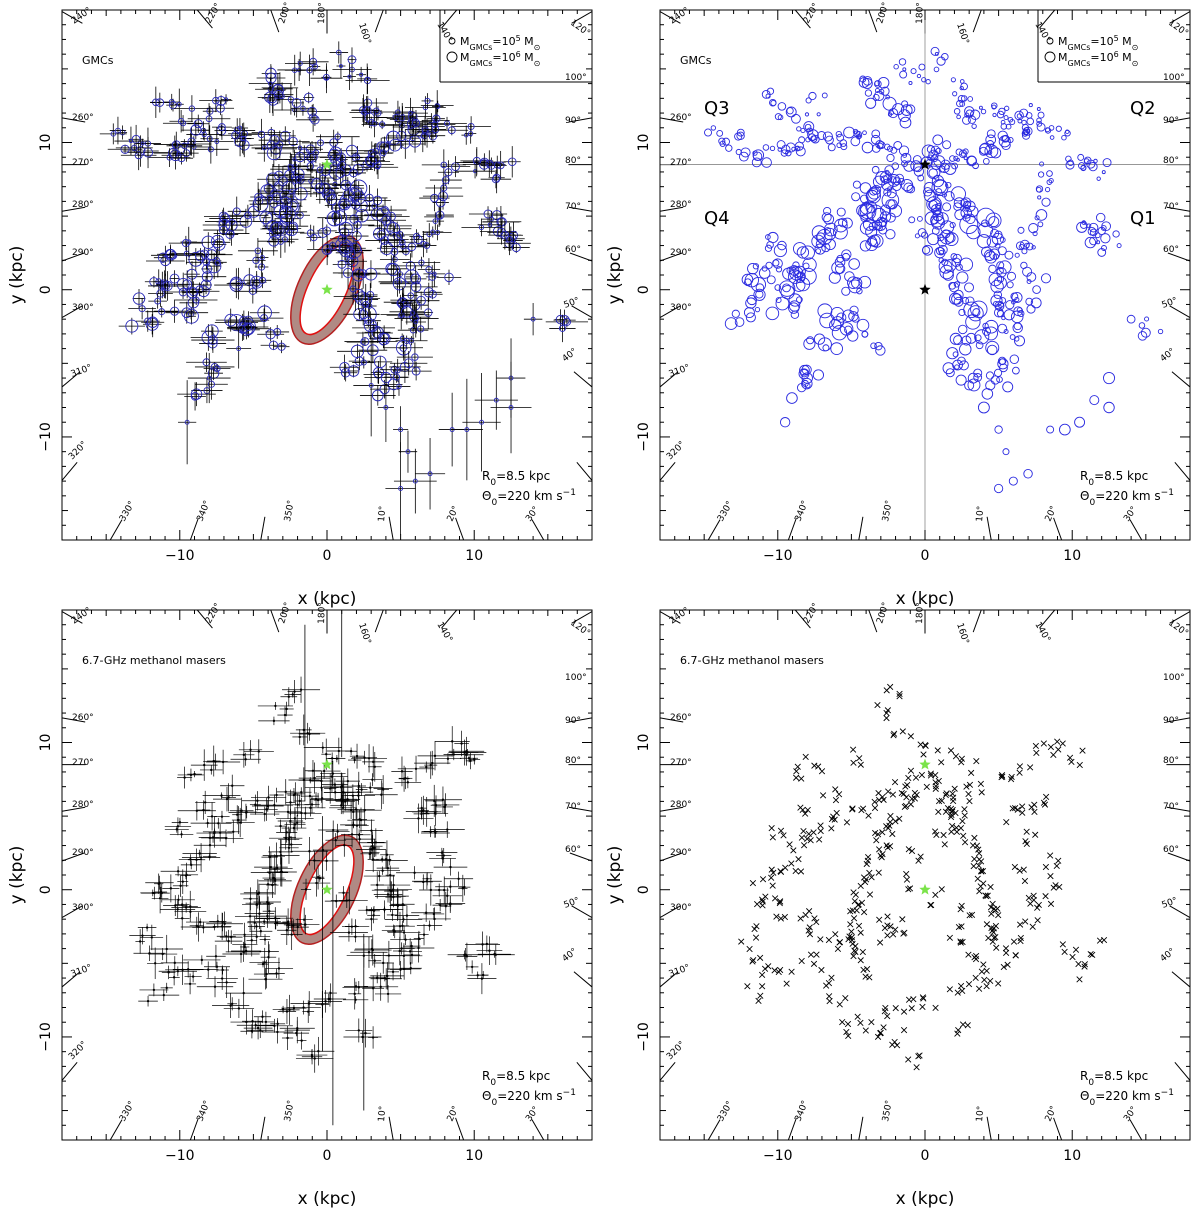 The image size is (1200, 1217). What do you see at coordinates (572, 303) in the screenshot?
I see `longitude-label: 50°` at bounding box center [572, 303].